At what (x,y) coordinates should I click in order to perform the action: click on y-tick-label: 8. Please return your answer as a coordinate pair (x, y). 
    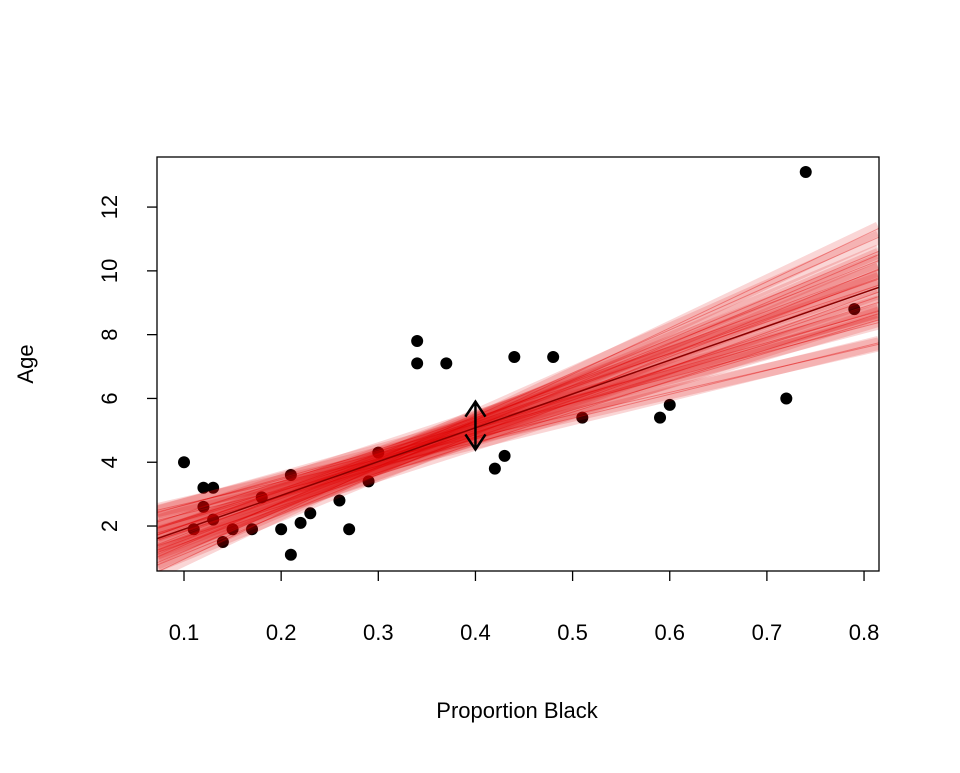
    Looking at the image, I should click on (109, 335).